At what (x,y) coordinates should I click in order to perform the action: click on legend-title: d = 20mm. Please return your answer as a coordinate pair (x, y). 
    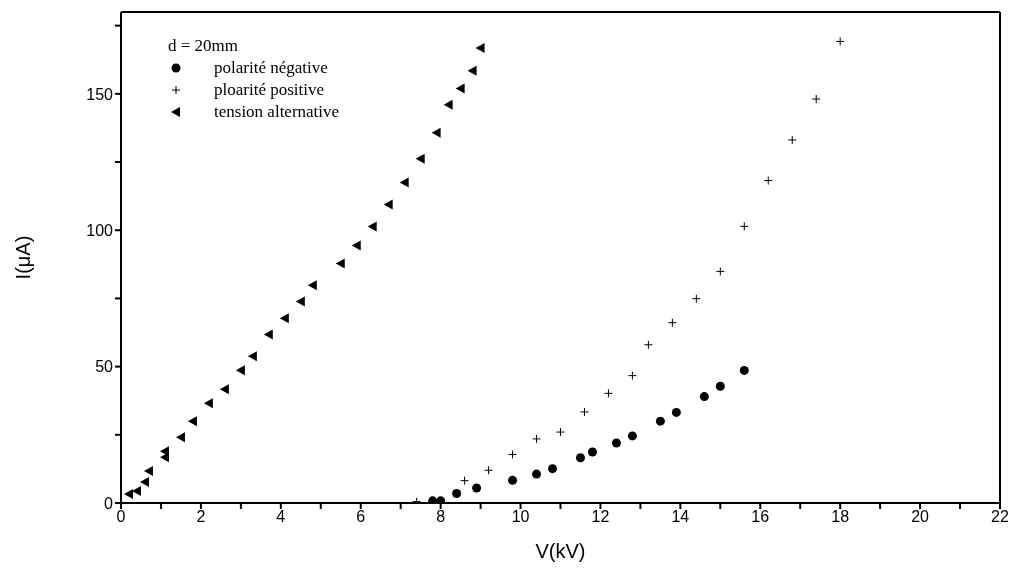
    Looking at the image, I should click on (204, 46).